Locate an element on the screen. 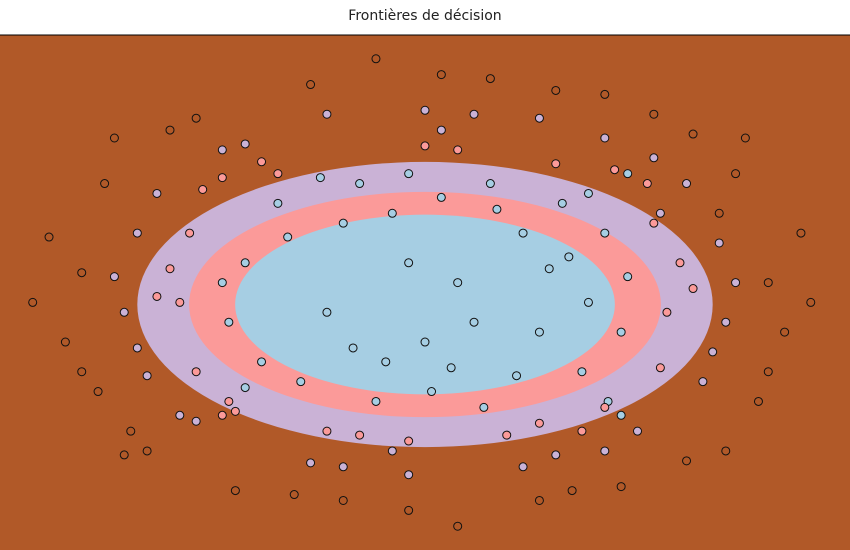 The image size is (850, 550). chart-title: Frontières de décision is located at coordinates (425, 16).